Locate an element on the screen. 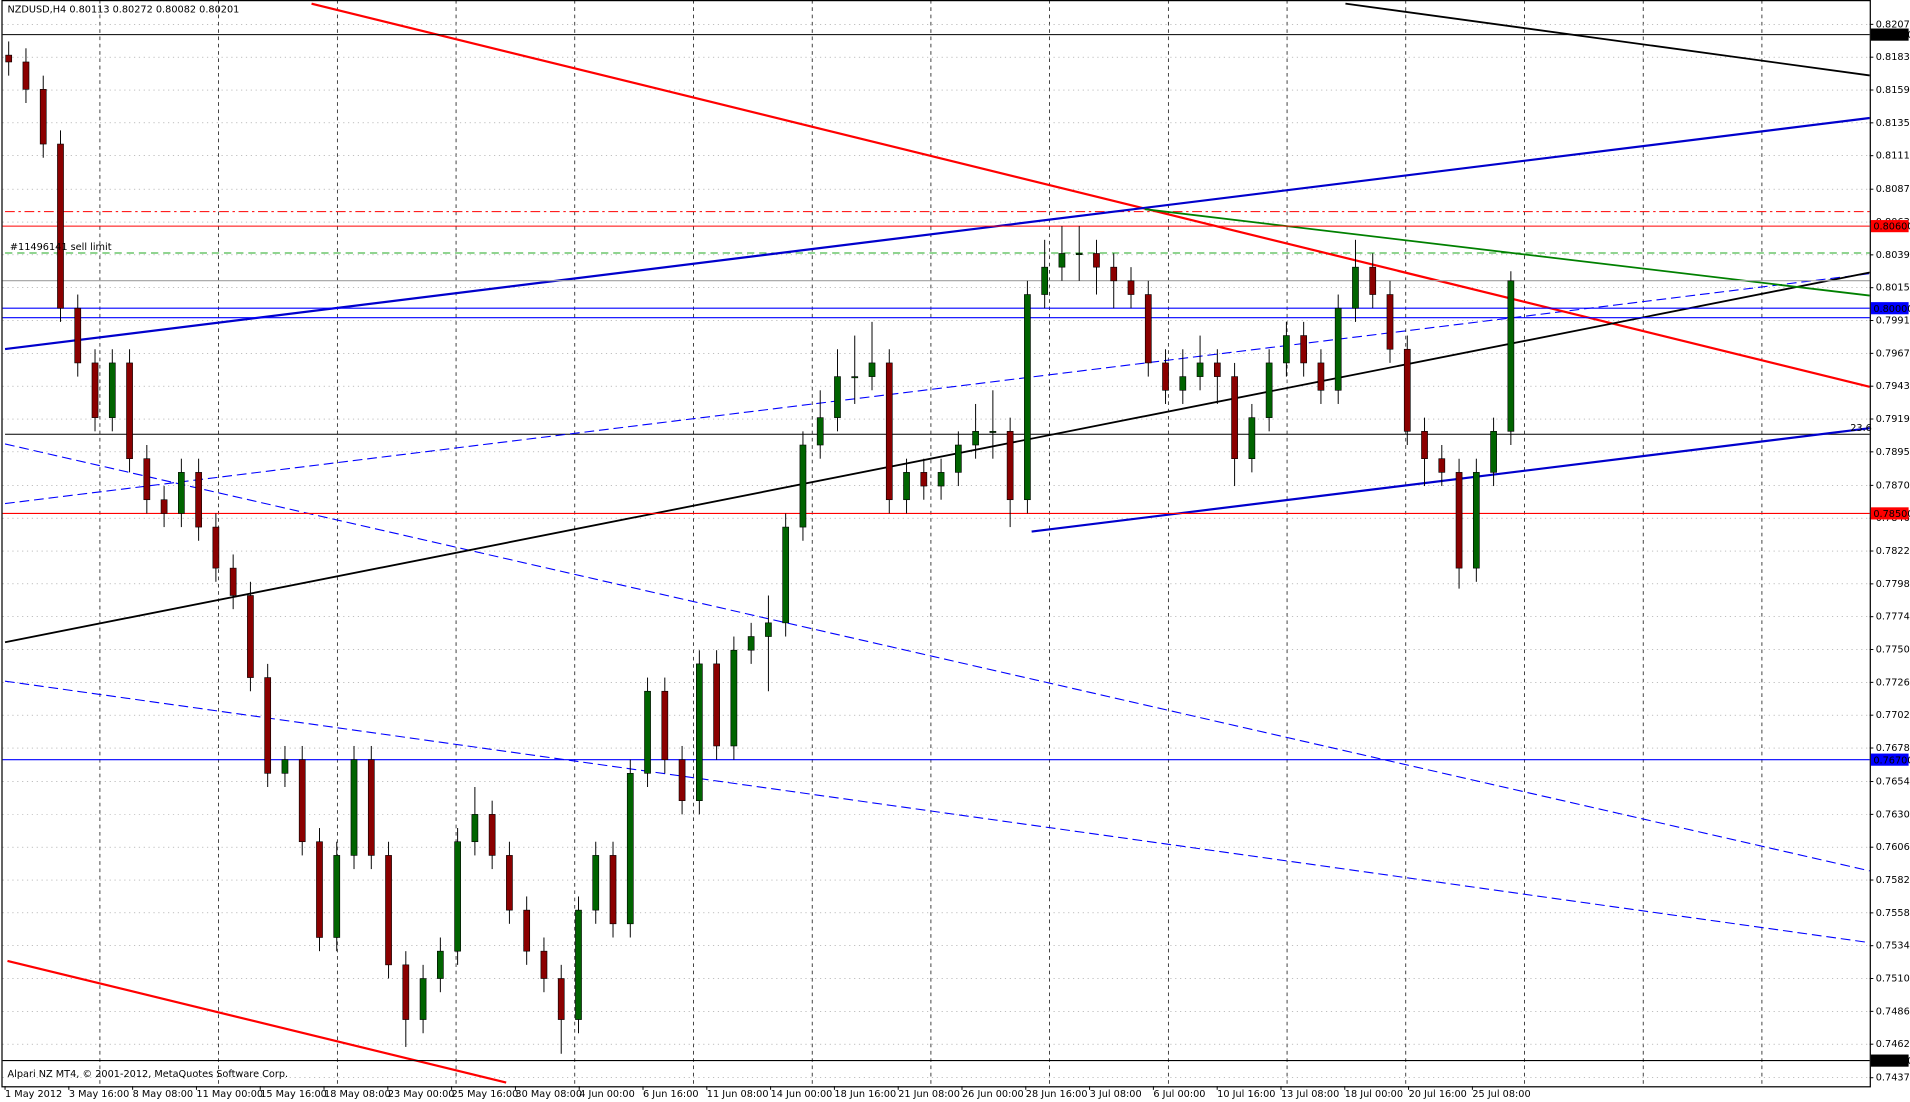 This screenshot has width=1910, height=1102. y-tick-label: 0.78705 is located at coordinates (1893, 485).